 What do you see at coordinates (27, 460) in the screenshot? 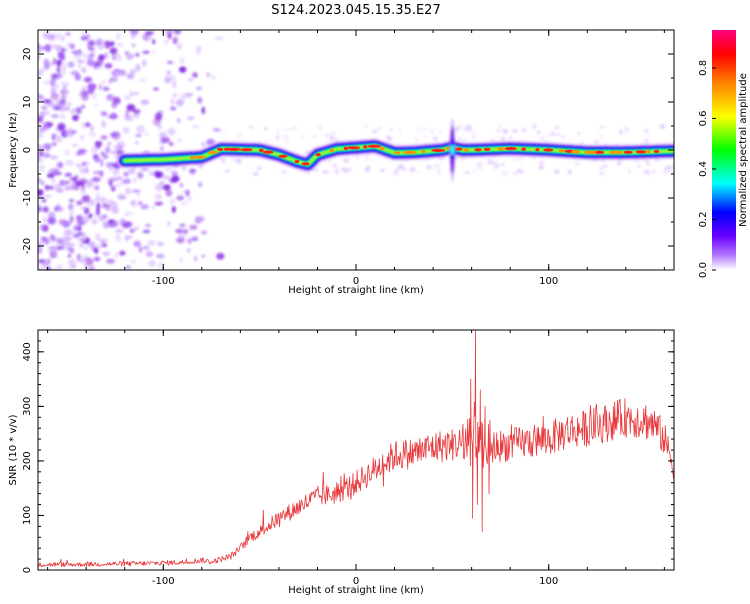
I see `y-tick-label-bottom: 200` at bounding box center [27, 460].